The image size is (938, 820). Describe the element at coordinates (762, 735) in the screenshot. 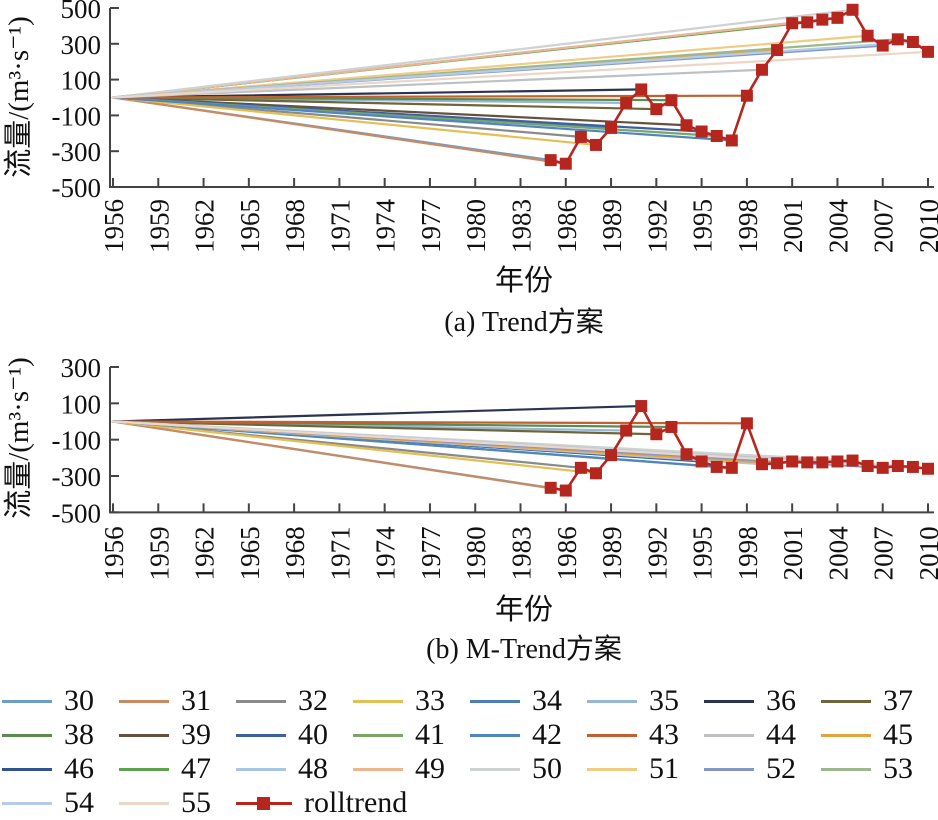

I see `legend-item-44: 44` at that location.